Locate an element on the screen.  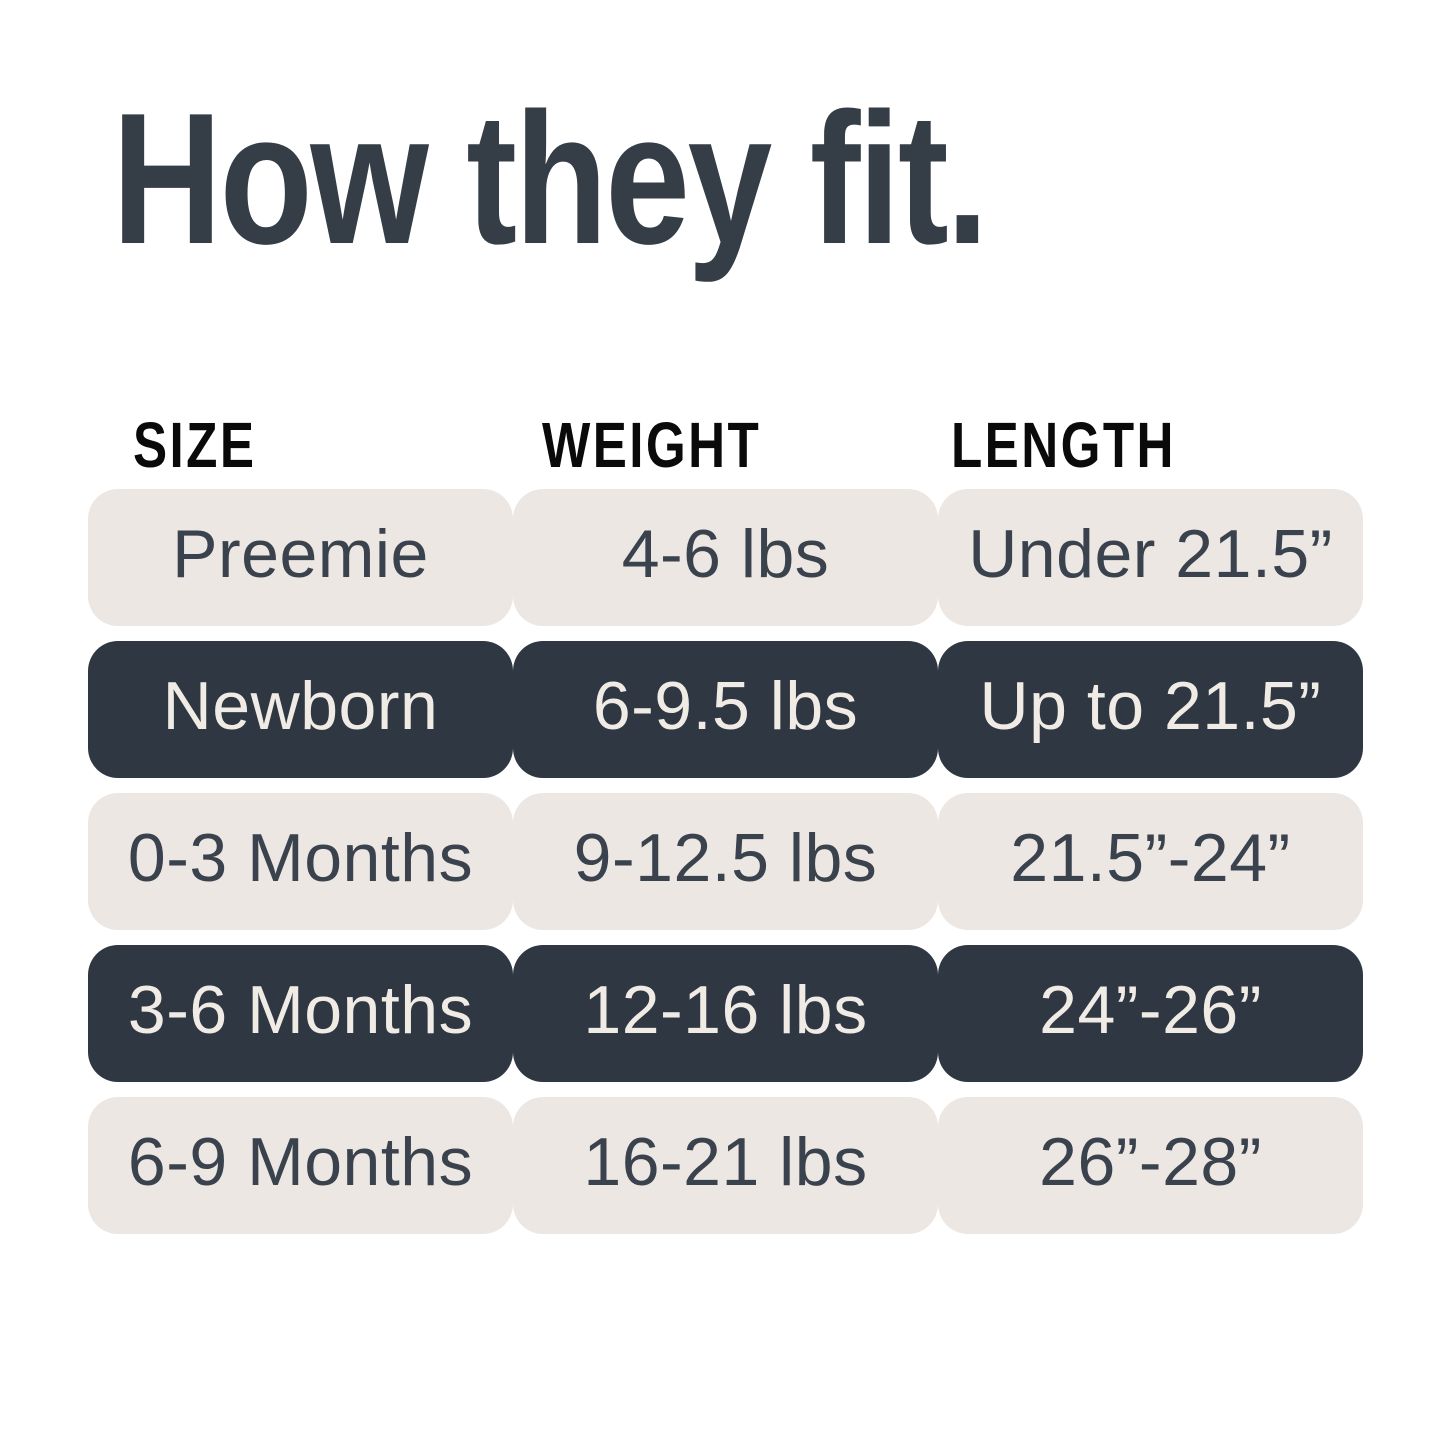
size-cell: Newborn is located at coordinates (300, 709).